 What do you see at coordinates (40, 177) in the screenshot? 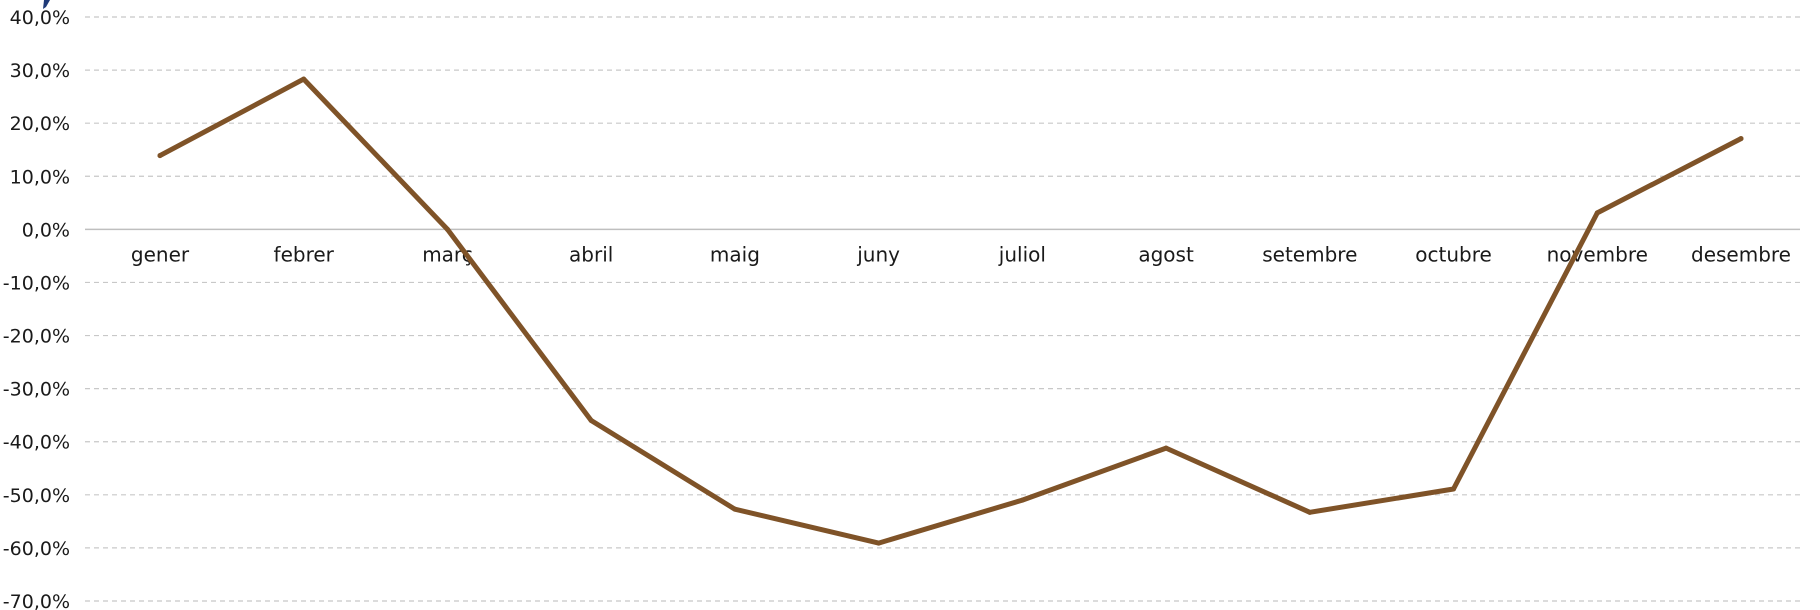
I see `y-tick-label: 10,0%` at bounding box center [40, 177].